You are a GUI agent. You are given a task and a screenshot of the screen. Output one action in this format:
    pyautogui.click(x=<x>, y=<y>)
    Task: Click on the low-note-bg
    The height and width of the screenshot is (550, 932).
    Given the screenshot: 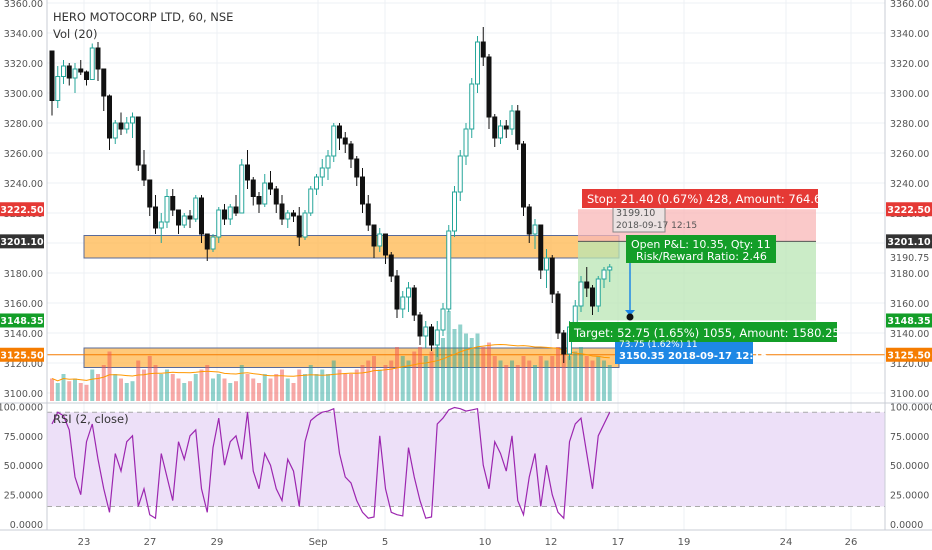 What is the action you would take?
    pyautogui.click(x=684, y=353)
    